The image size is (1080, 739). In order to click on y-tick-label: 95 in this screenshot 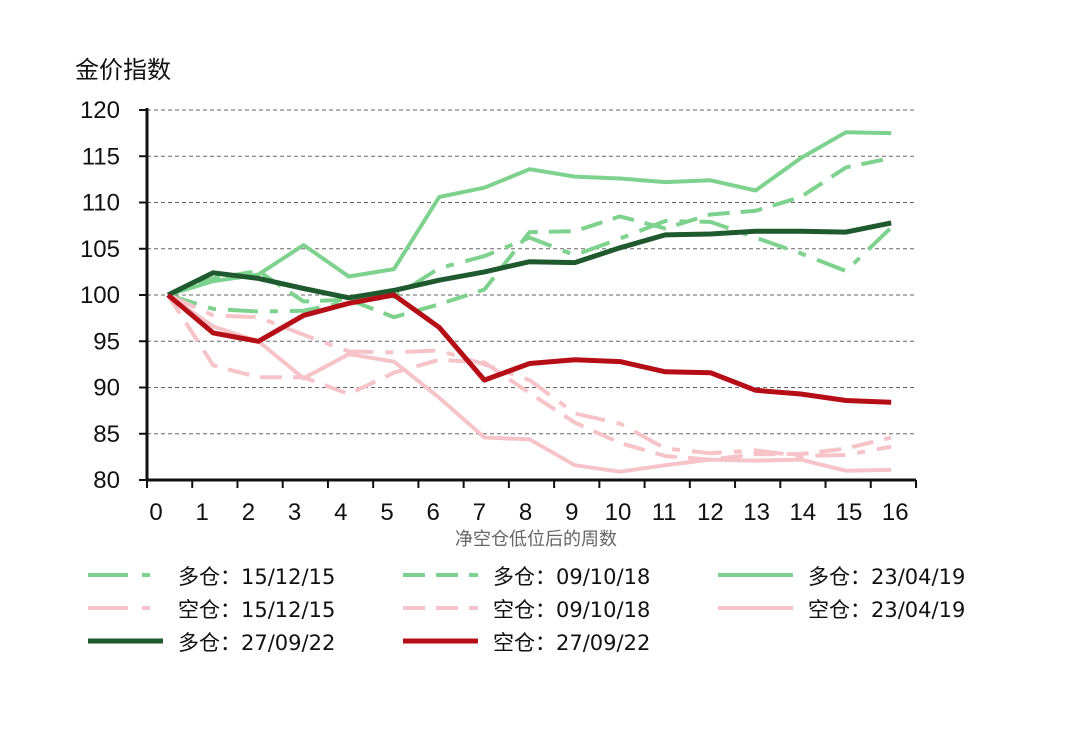, I will do `click(106, 341)`.